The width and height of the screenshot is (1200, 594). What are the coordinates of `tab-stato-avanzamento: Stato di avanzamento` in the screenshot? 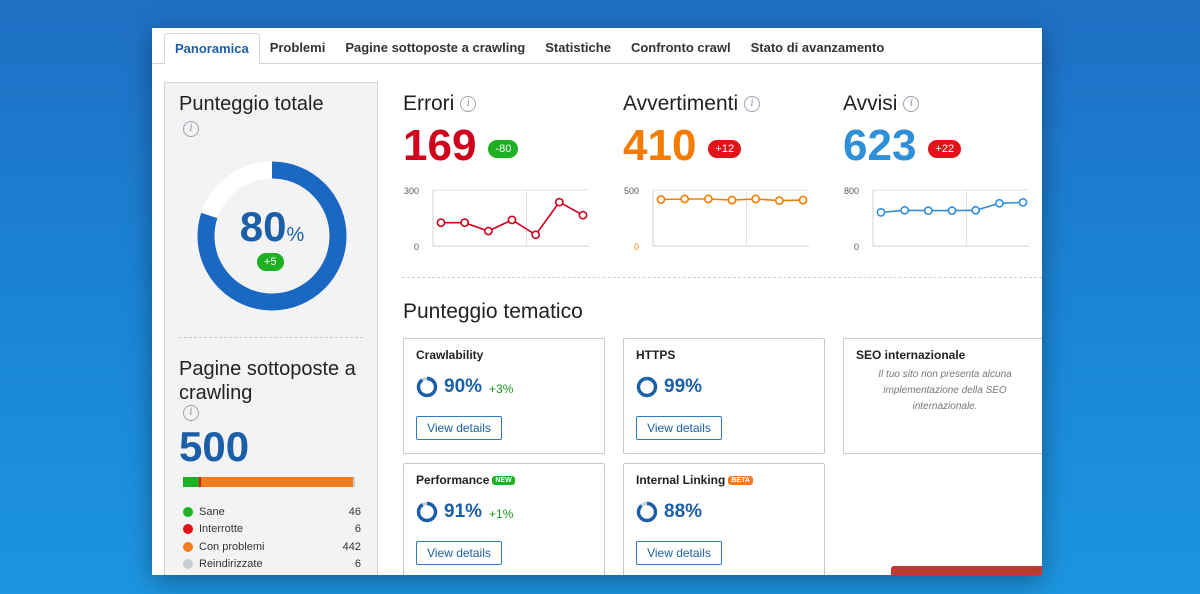 It's located at (817, 47).